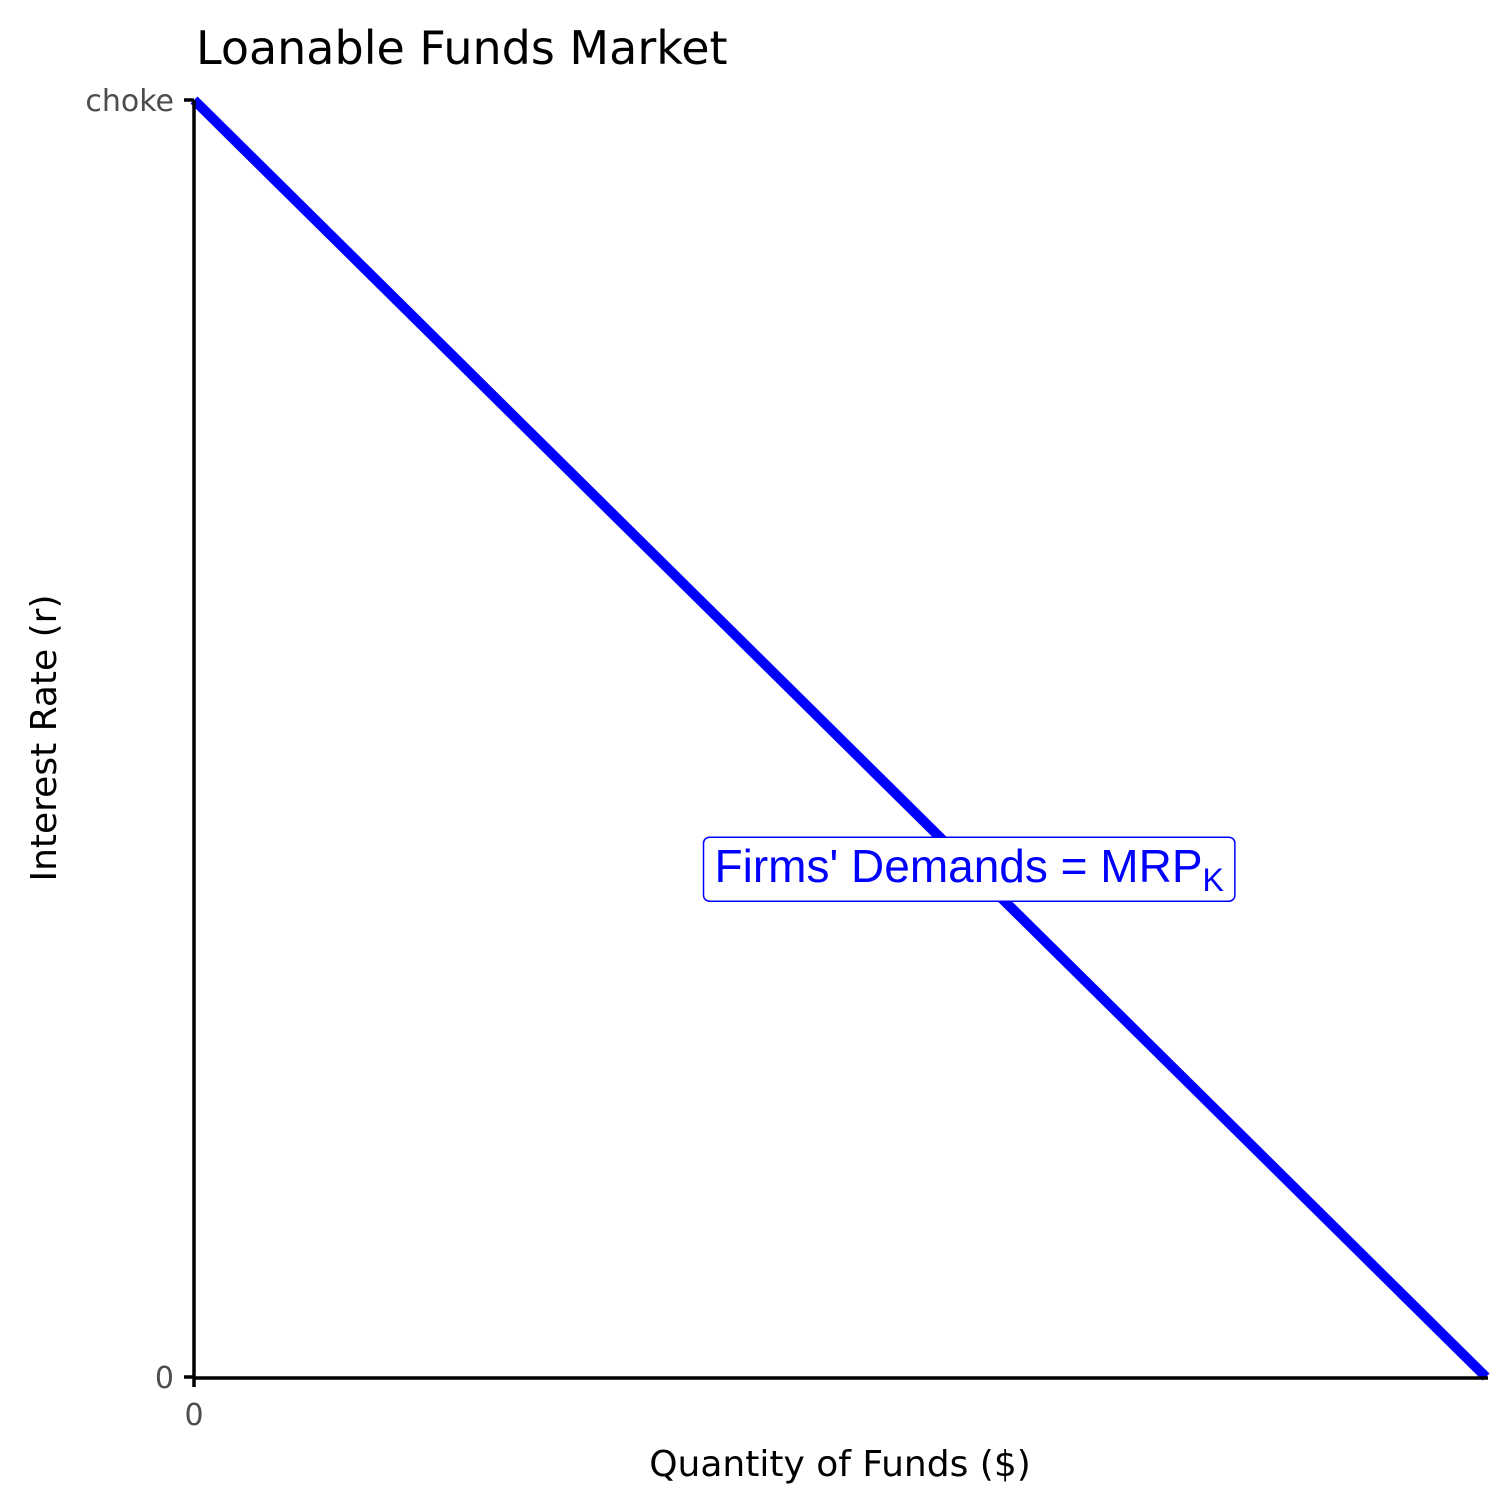  What do you see at coordinates (1213, 880) in the screenshot?
I see `annotation-subscript: K` at bounding box center [1213, 880].